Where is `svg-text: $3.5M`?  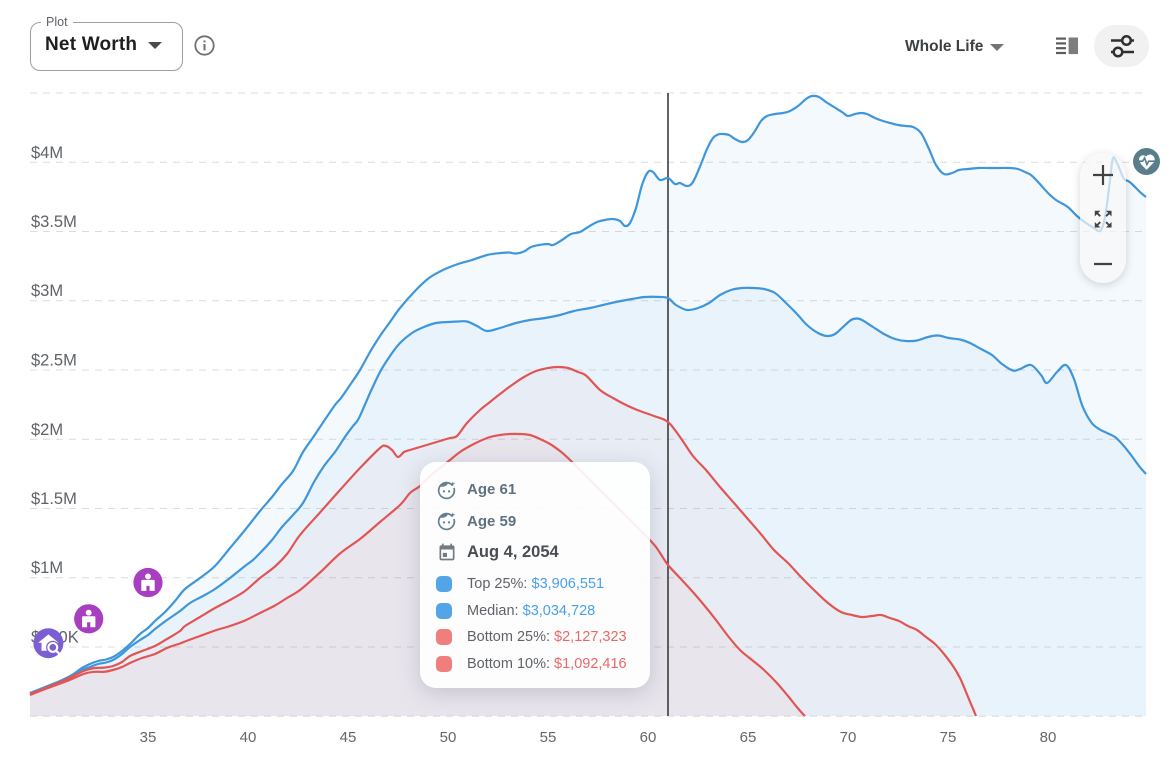
svg-text: $3.5M is located at coordinates (54, 222).